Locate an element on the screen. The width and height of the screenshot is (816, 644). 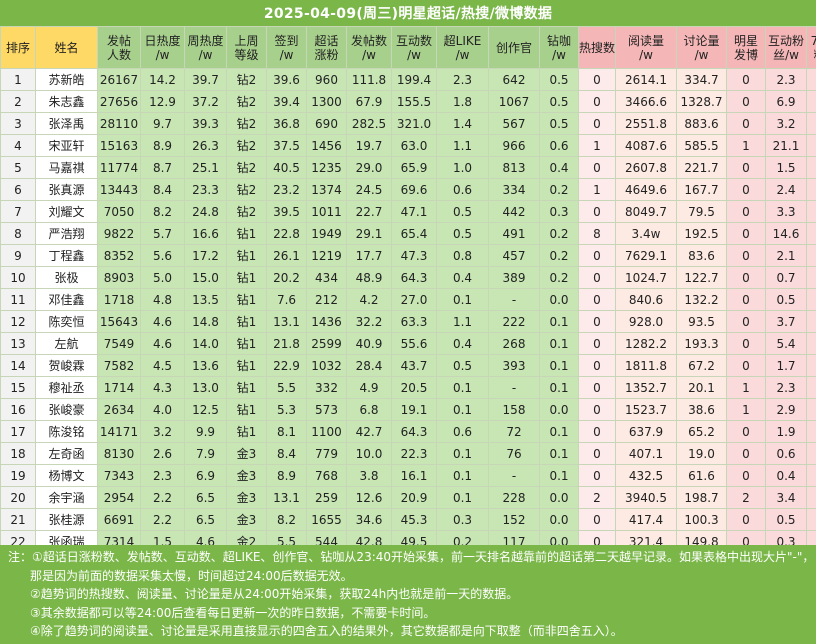
cell-reads: 432.5 is located at coordinates (646, 475).